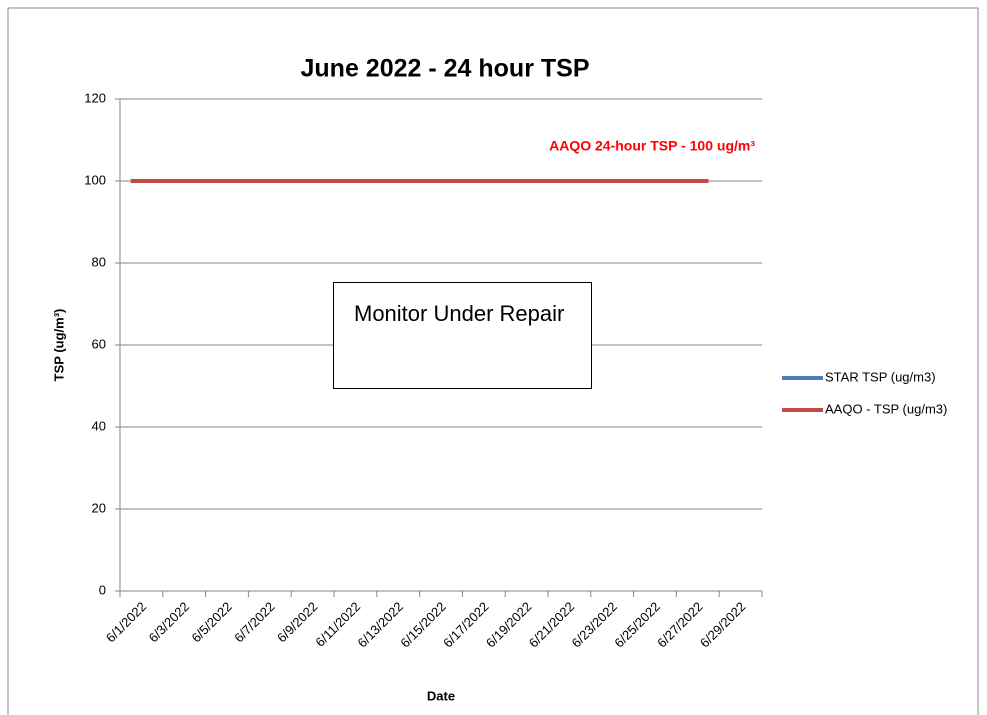 Image resolution: width=987 pixels, height=715 pixels. I want to click on x-tick-label: 6/21/2022, so click(552, 625).